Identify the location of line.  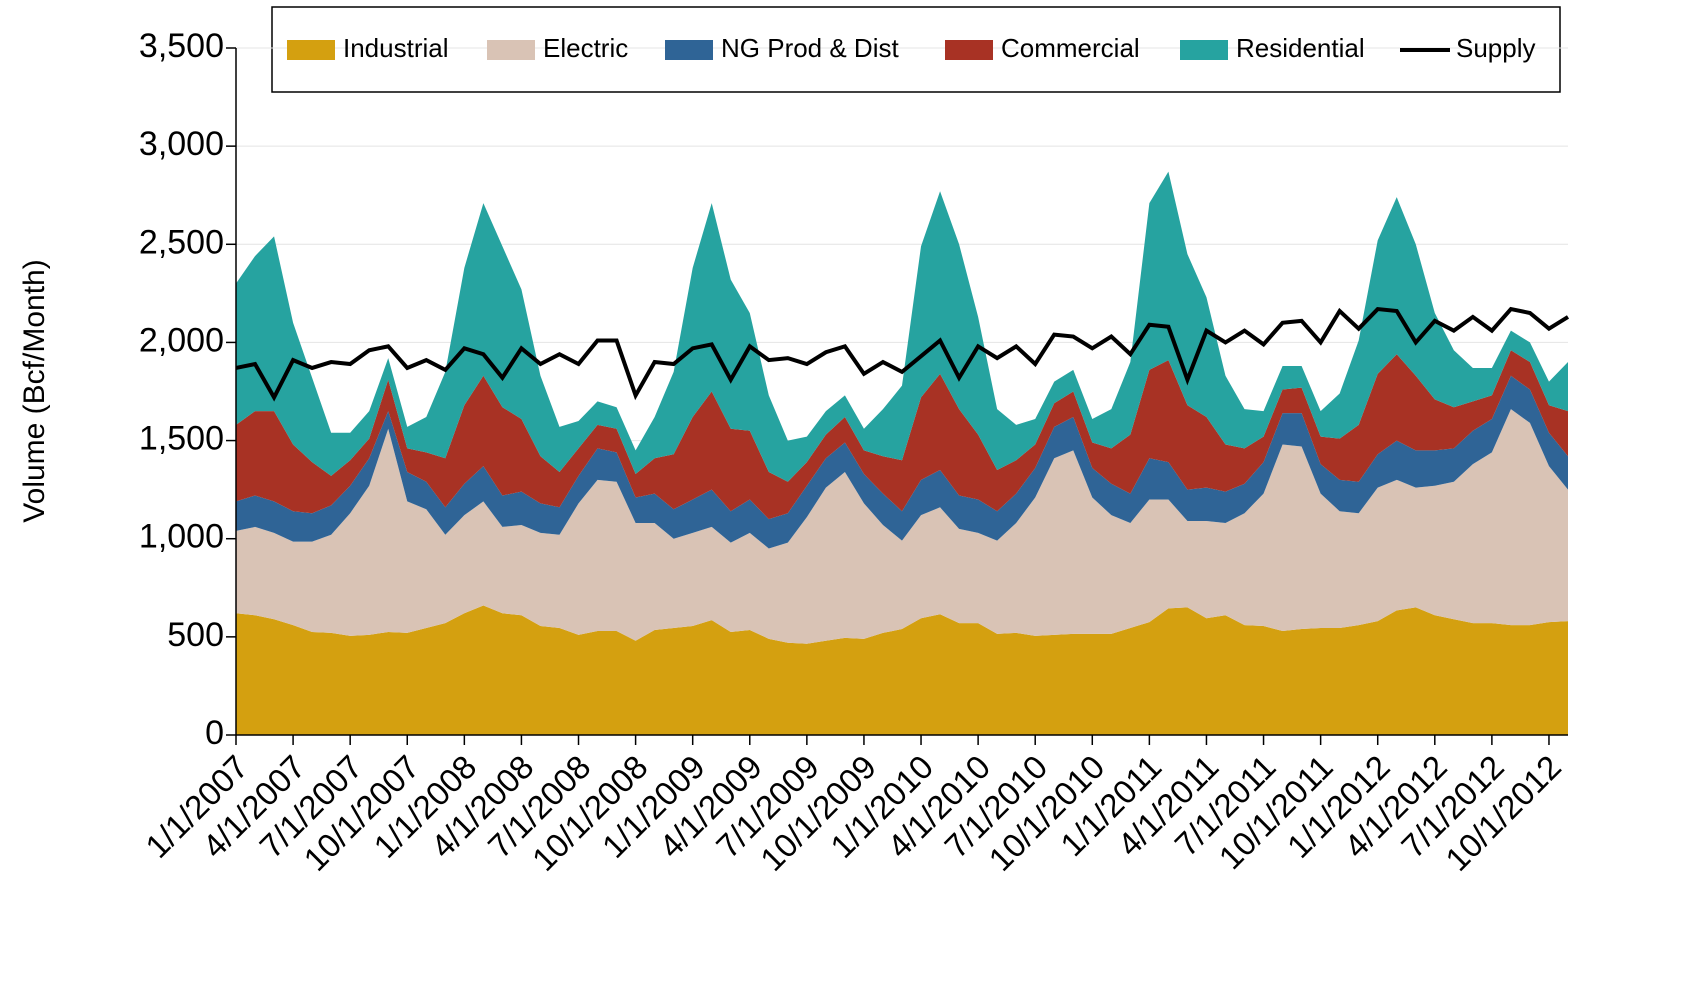
(902, 354).